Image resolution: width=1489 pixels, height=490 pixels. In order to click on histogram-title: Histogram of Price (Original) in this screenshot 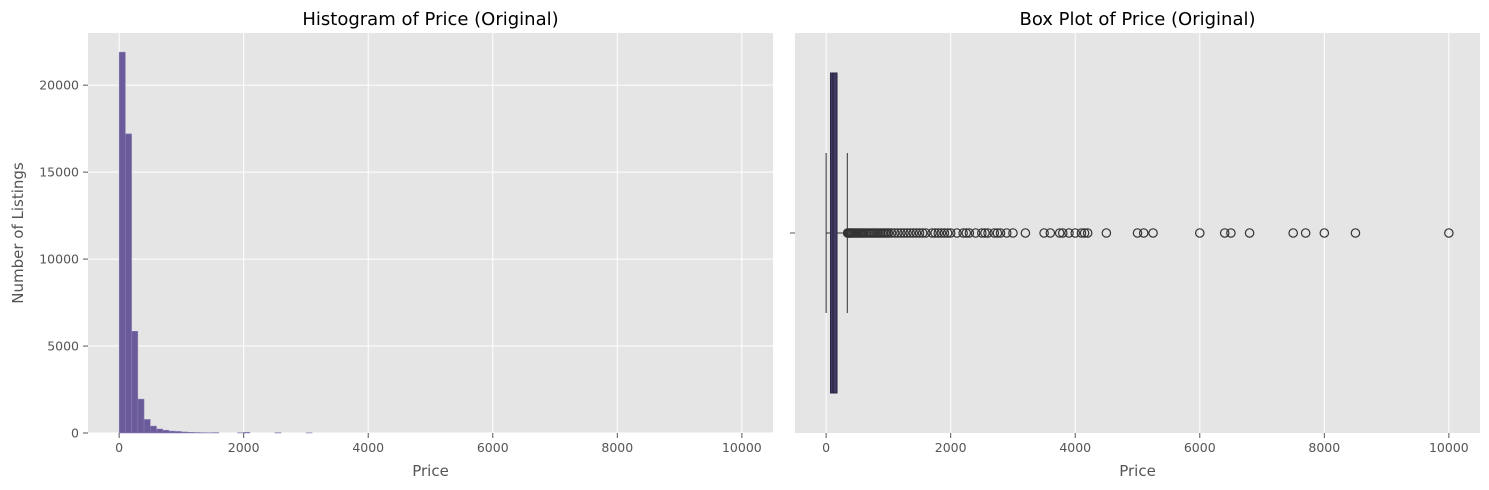, I will do `click(430, 19)`.